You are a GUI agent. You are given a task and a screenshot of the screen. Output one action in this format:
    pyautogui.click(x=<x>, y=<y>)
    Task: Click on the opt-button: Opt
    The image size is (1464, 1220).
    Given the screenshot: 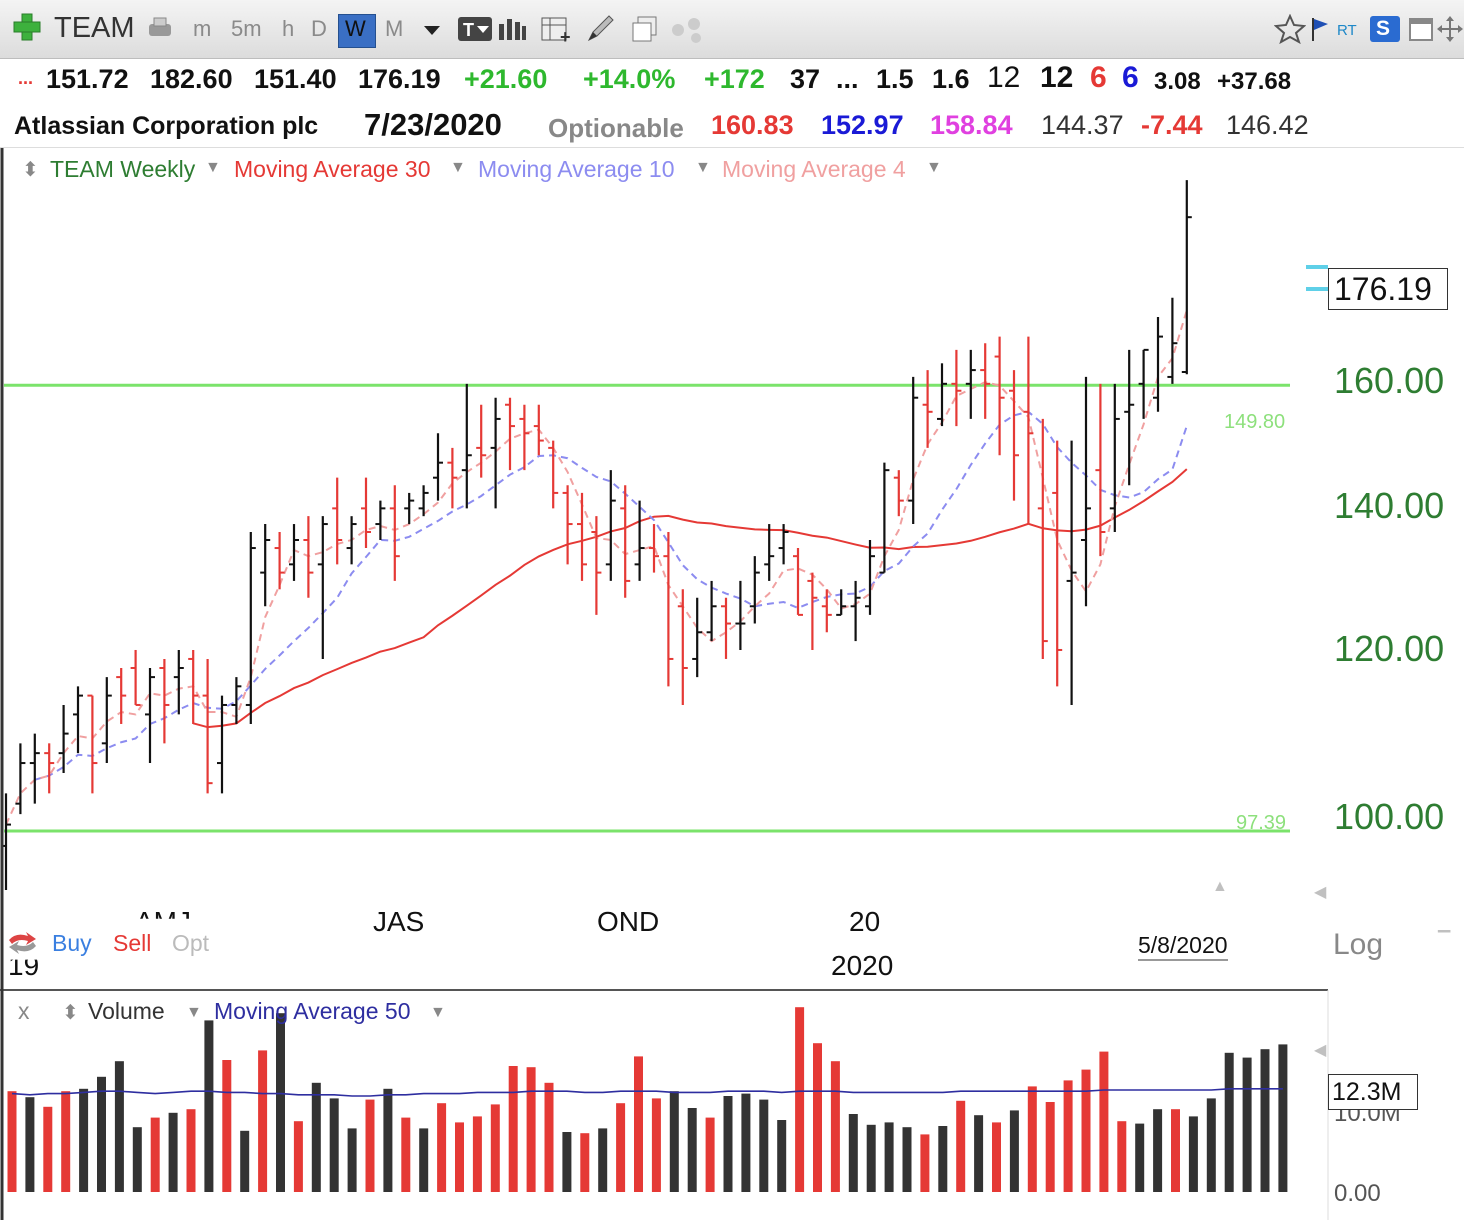 What is the action you would take?
    pyautogui.click(x=191, y=943)
    